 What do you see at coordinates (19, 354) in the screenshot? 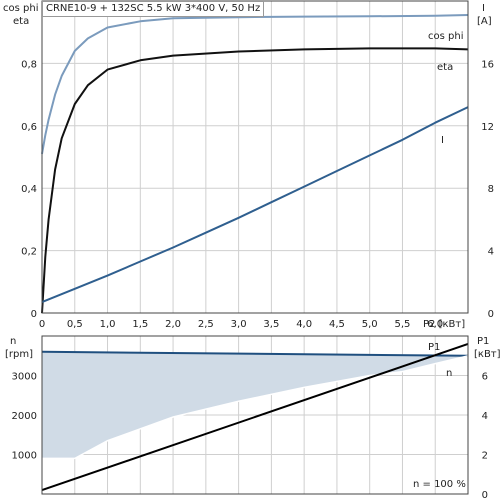
I see `bottom-left-axis-label-2: [rpm]` at bounding box center [19, 354].